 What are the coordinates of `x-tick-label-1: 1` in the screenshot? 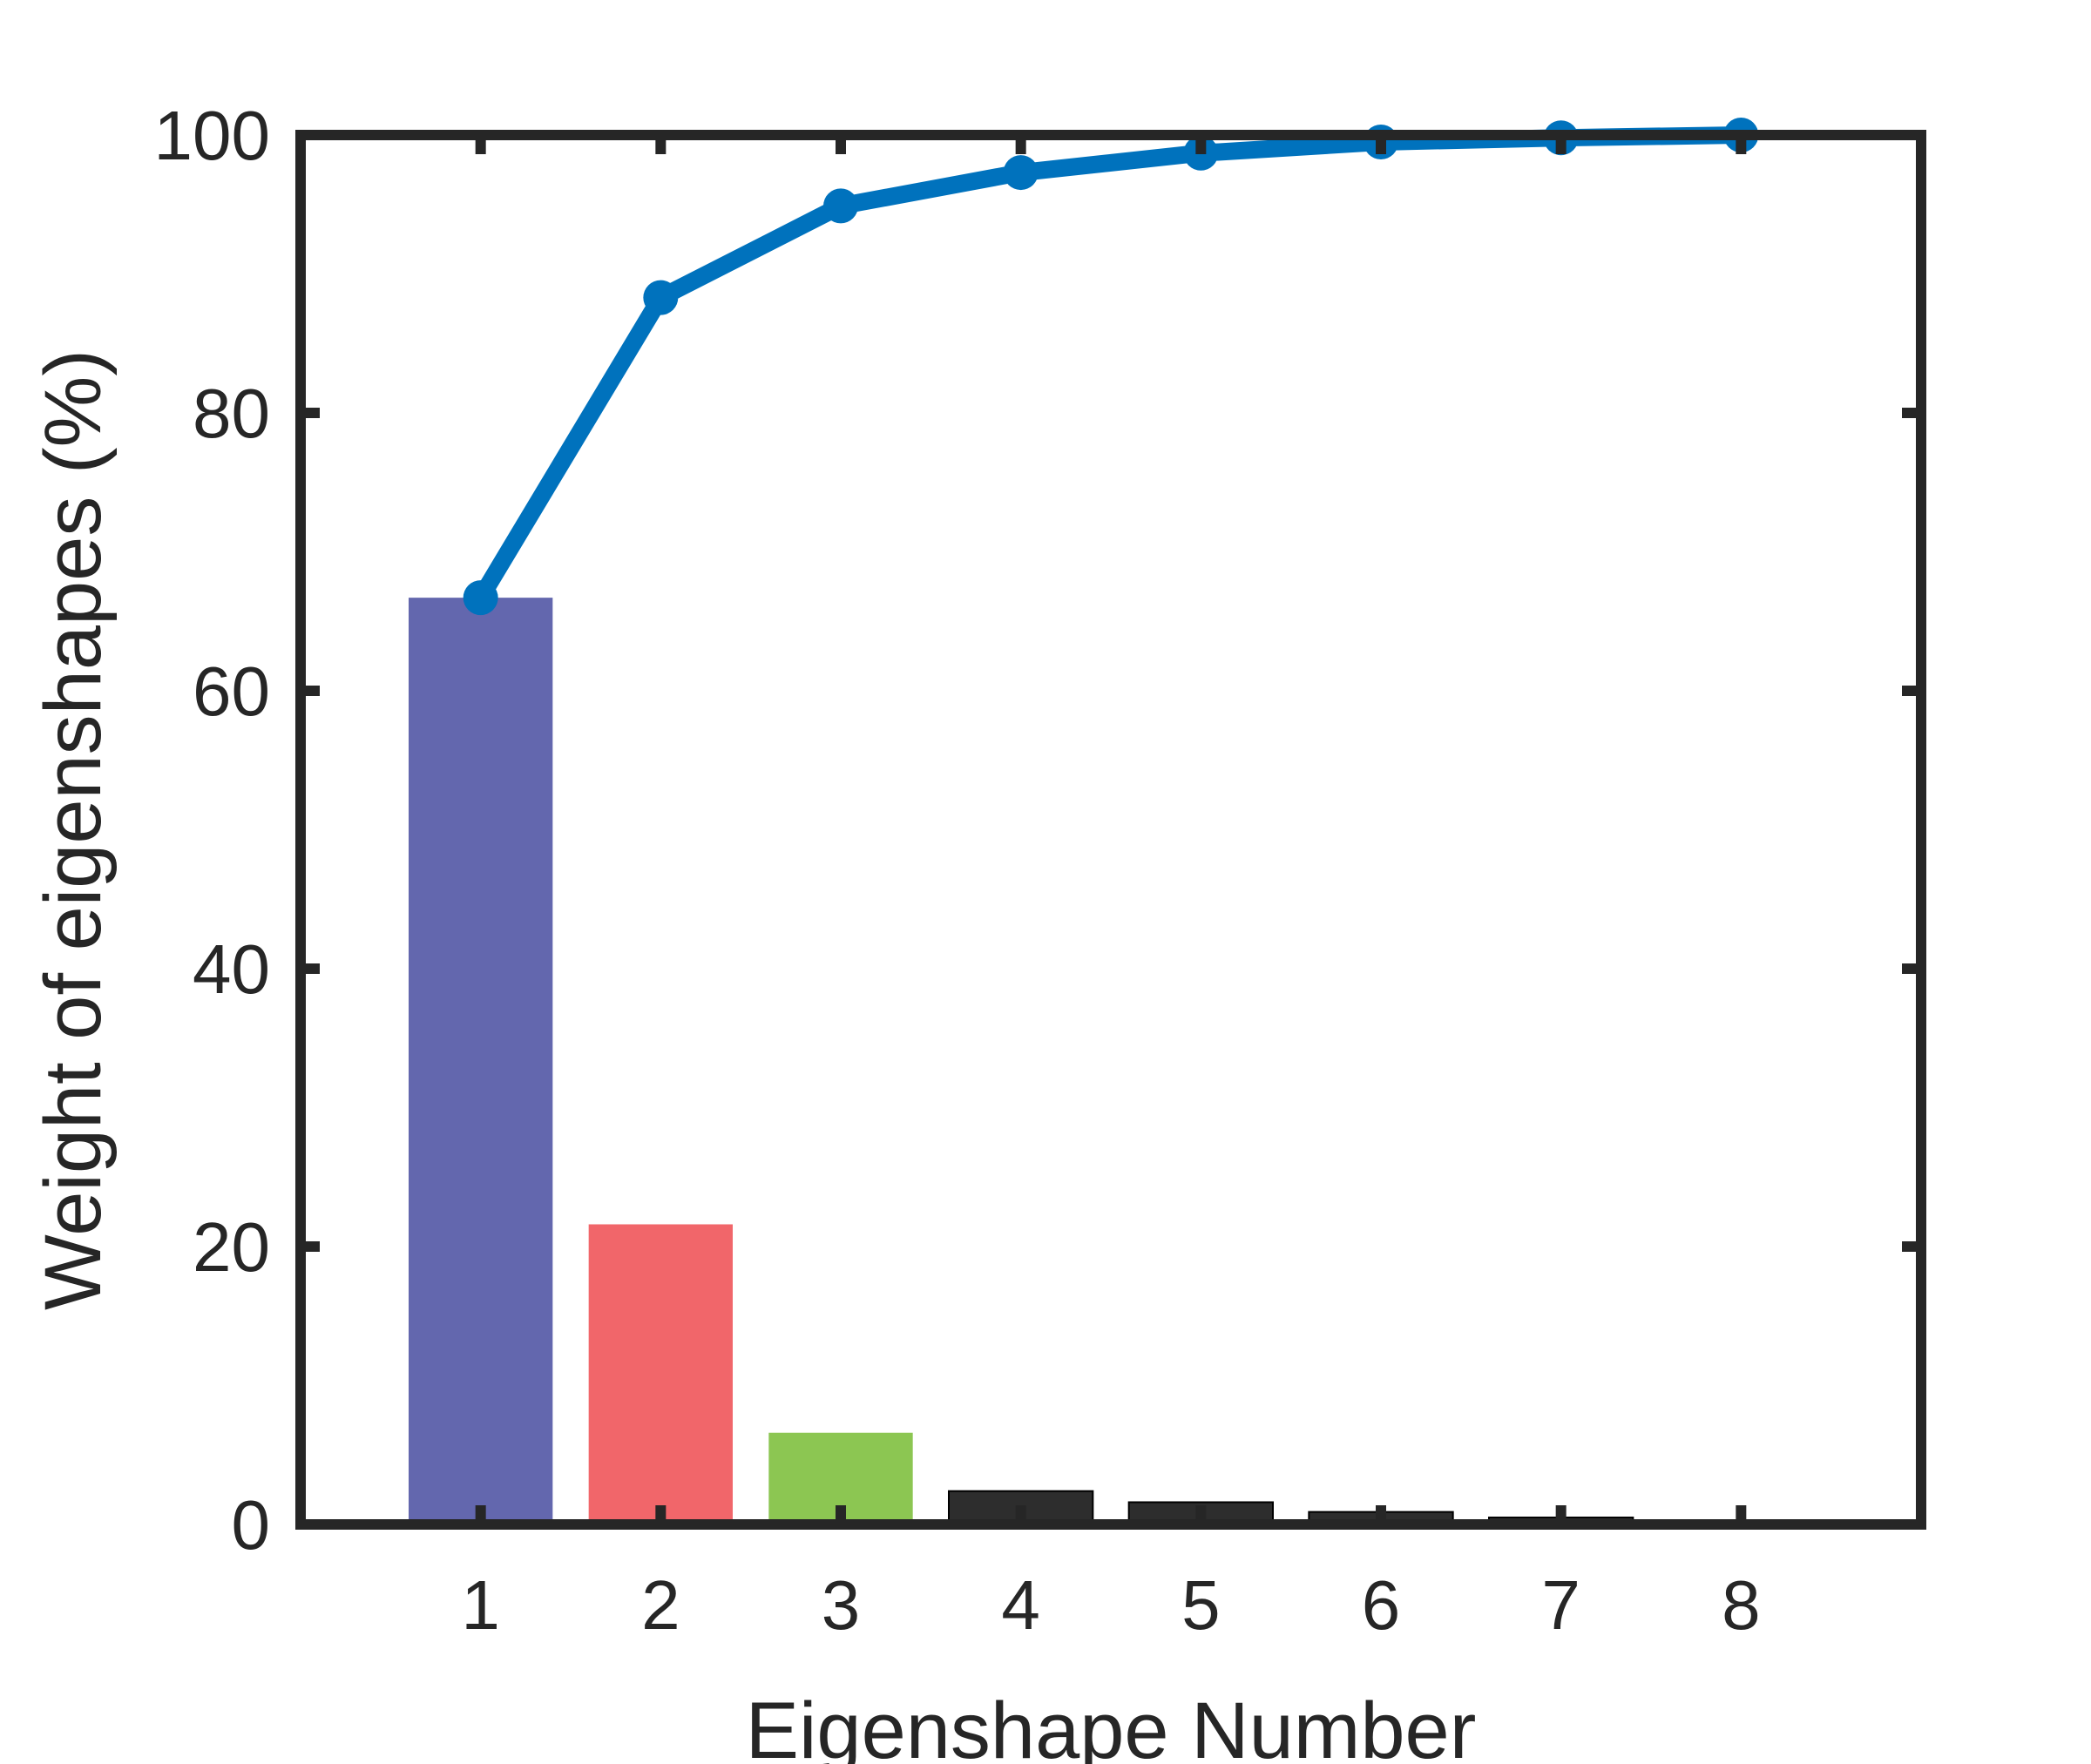 It's located at (480, 1605).